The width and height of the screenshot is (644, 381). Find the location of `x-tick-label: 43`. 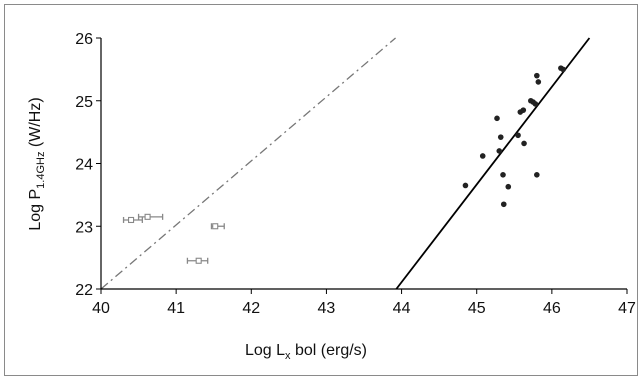

x-tick-label: 43 is located at coordinates (327, 308).